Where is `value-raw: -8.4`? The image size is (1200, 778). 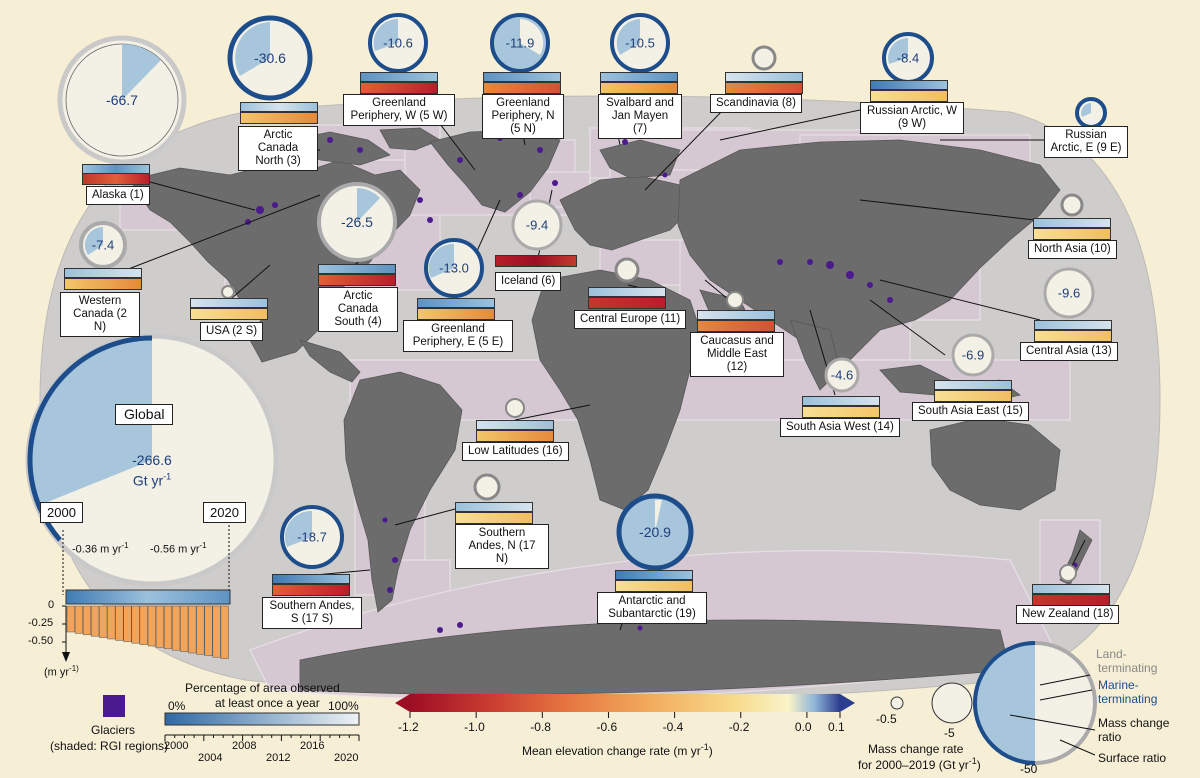 value-raw: -8.4 is located at coordinates (908, 58).